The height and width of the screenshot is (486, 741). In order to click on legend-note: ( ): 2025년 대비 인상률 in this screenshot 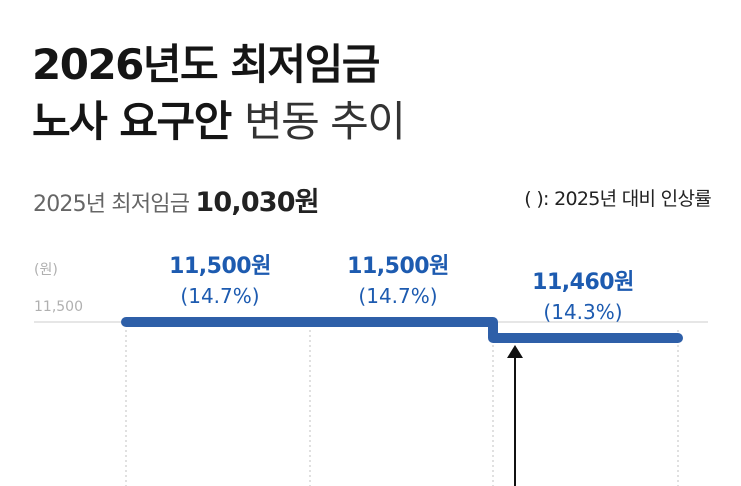, I will do `click(617, 199)`.